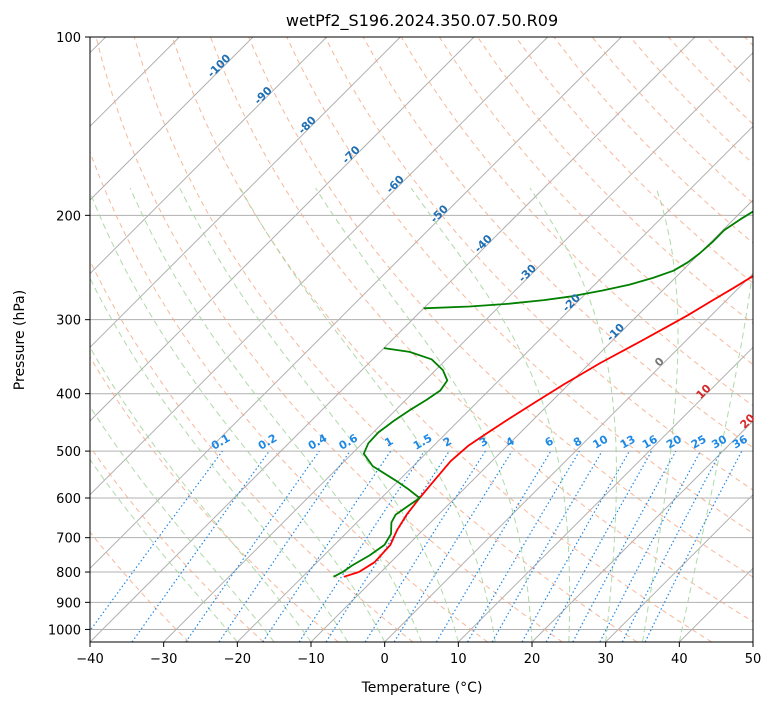 The image size is (775, 708). I want to click on chart-title: wetPf2_S196.2024.350.07.50.R09, so click(422, 21).